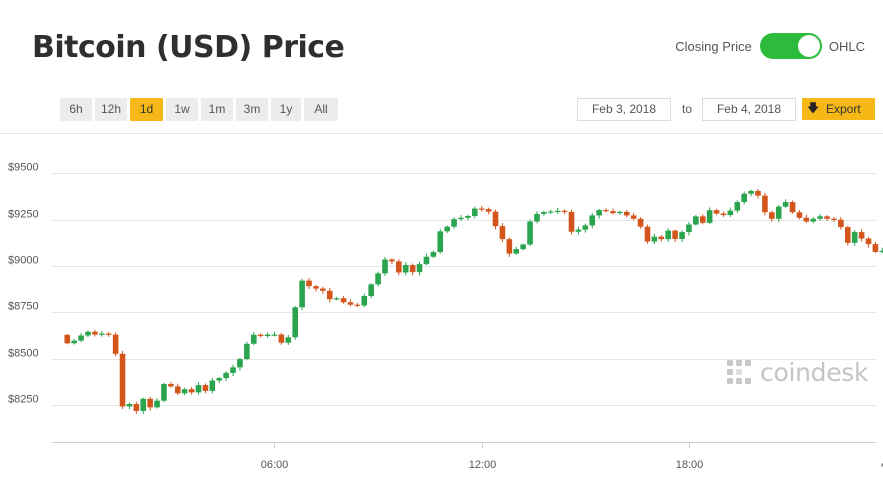 The height and width of the screenshot is (497, 883). Describe the element at coordinates (843, 109) in the screenshot. I see `export-button-label: Export` at that location.